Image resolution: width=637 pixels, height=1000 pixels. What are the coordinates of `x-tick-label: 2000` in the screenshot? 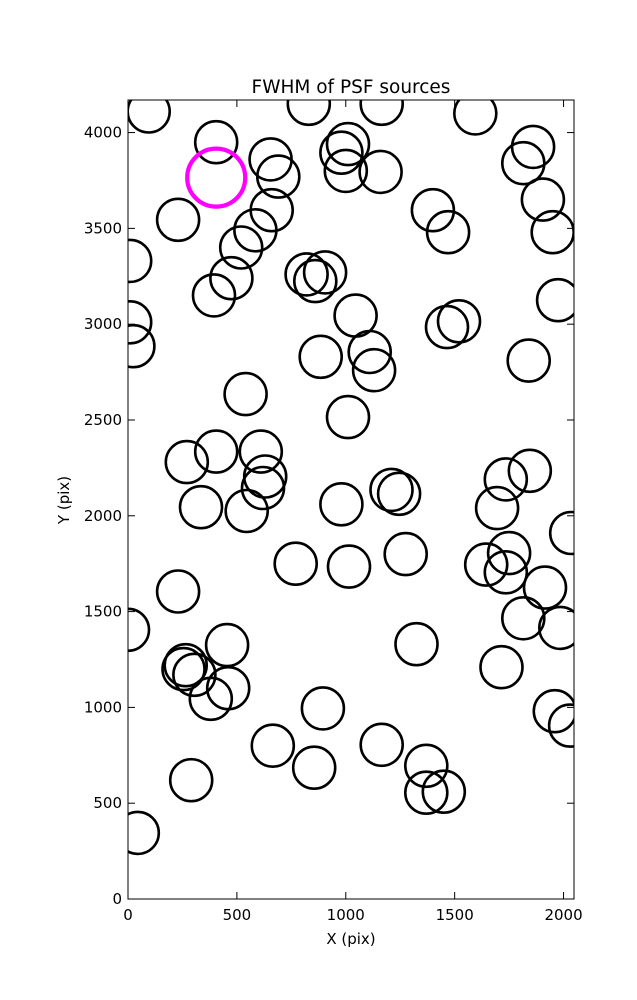 It's located at (563, 915).